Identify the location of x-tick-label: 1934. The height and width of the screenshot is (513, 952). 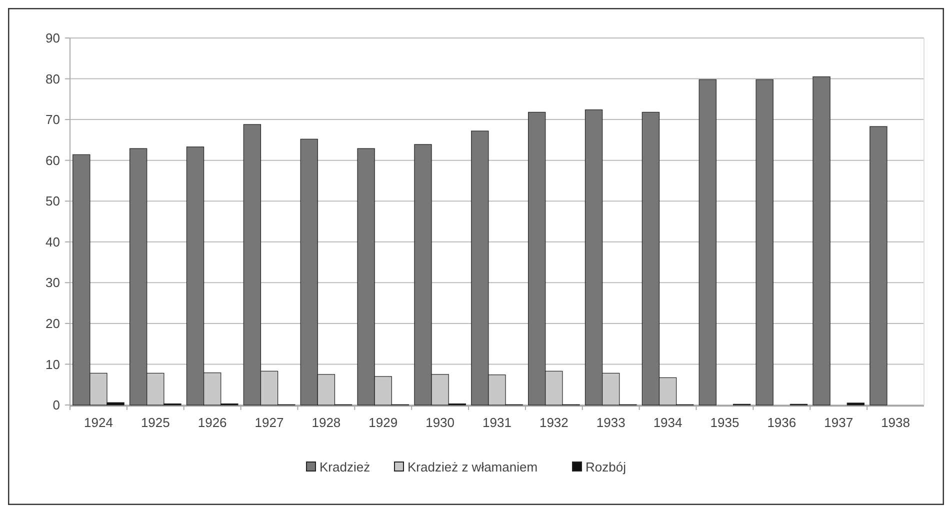
(667, 422).